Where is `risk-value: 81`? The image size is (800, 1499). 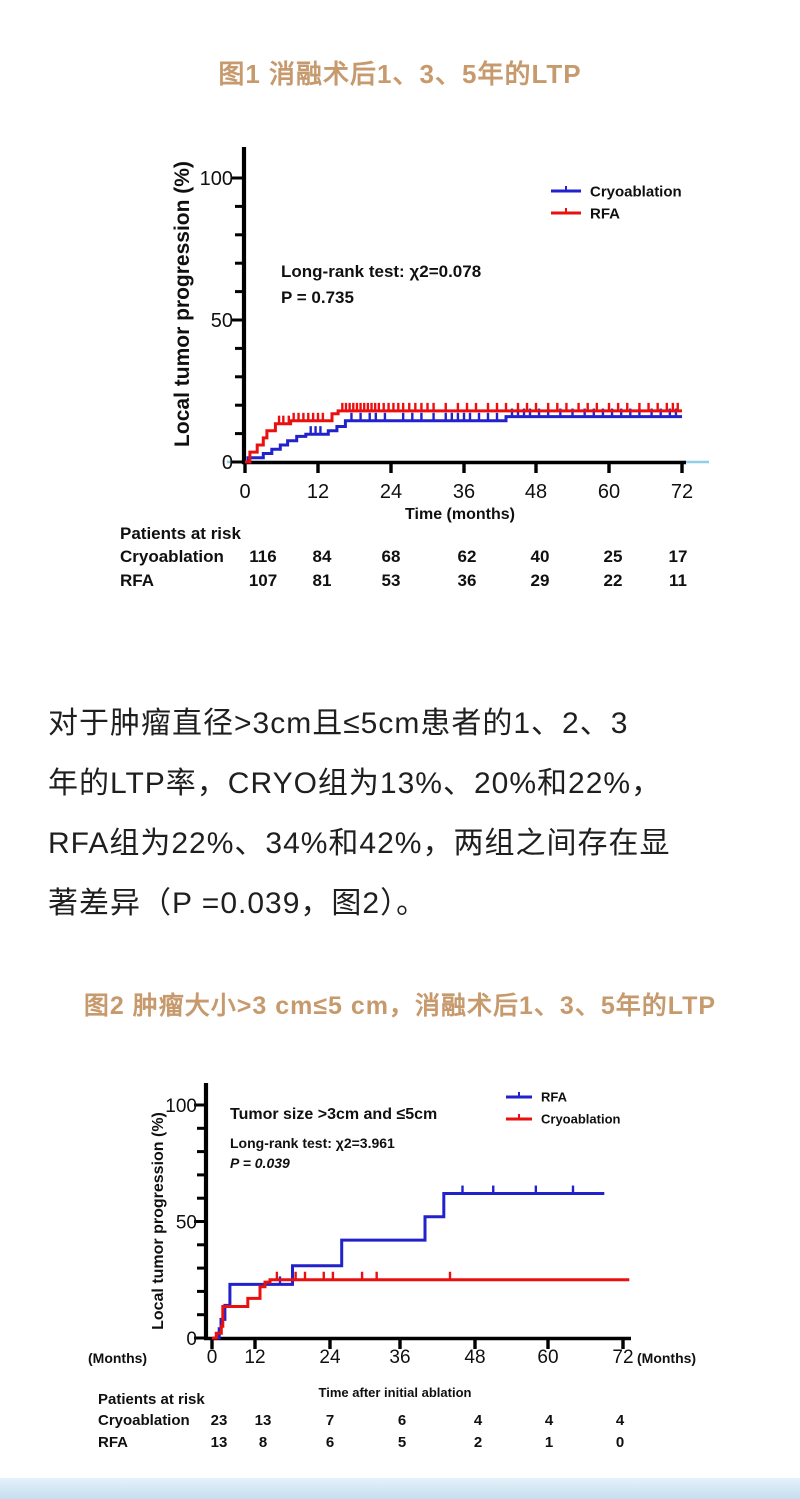
risk-value: 81 is located at coordinates (322, 580).